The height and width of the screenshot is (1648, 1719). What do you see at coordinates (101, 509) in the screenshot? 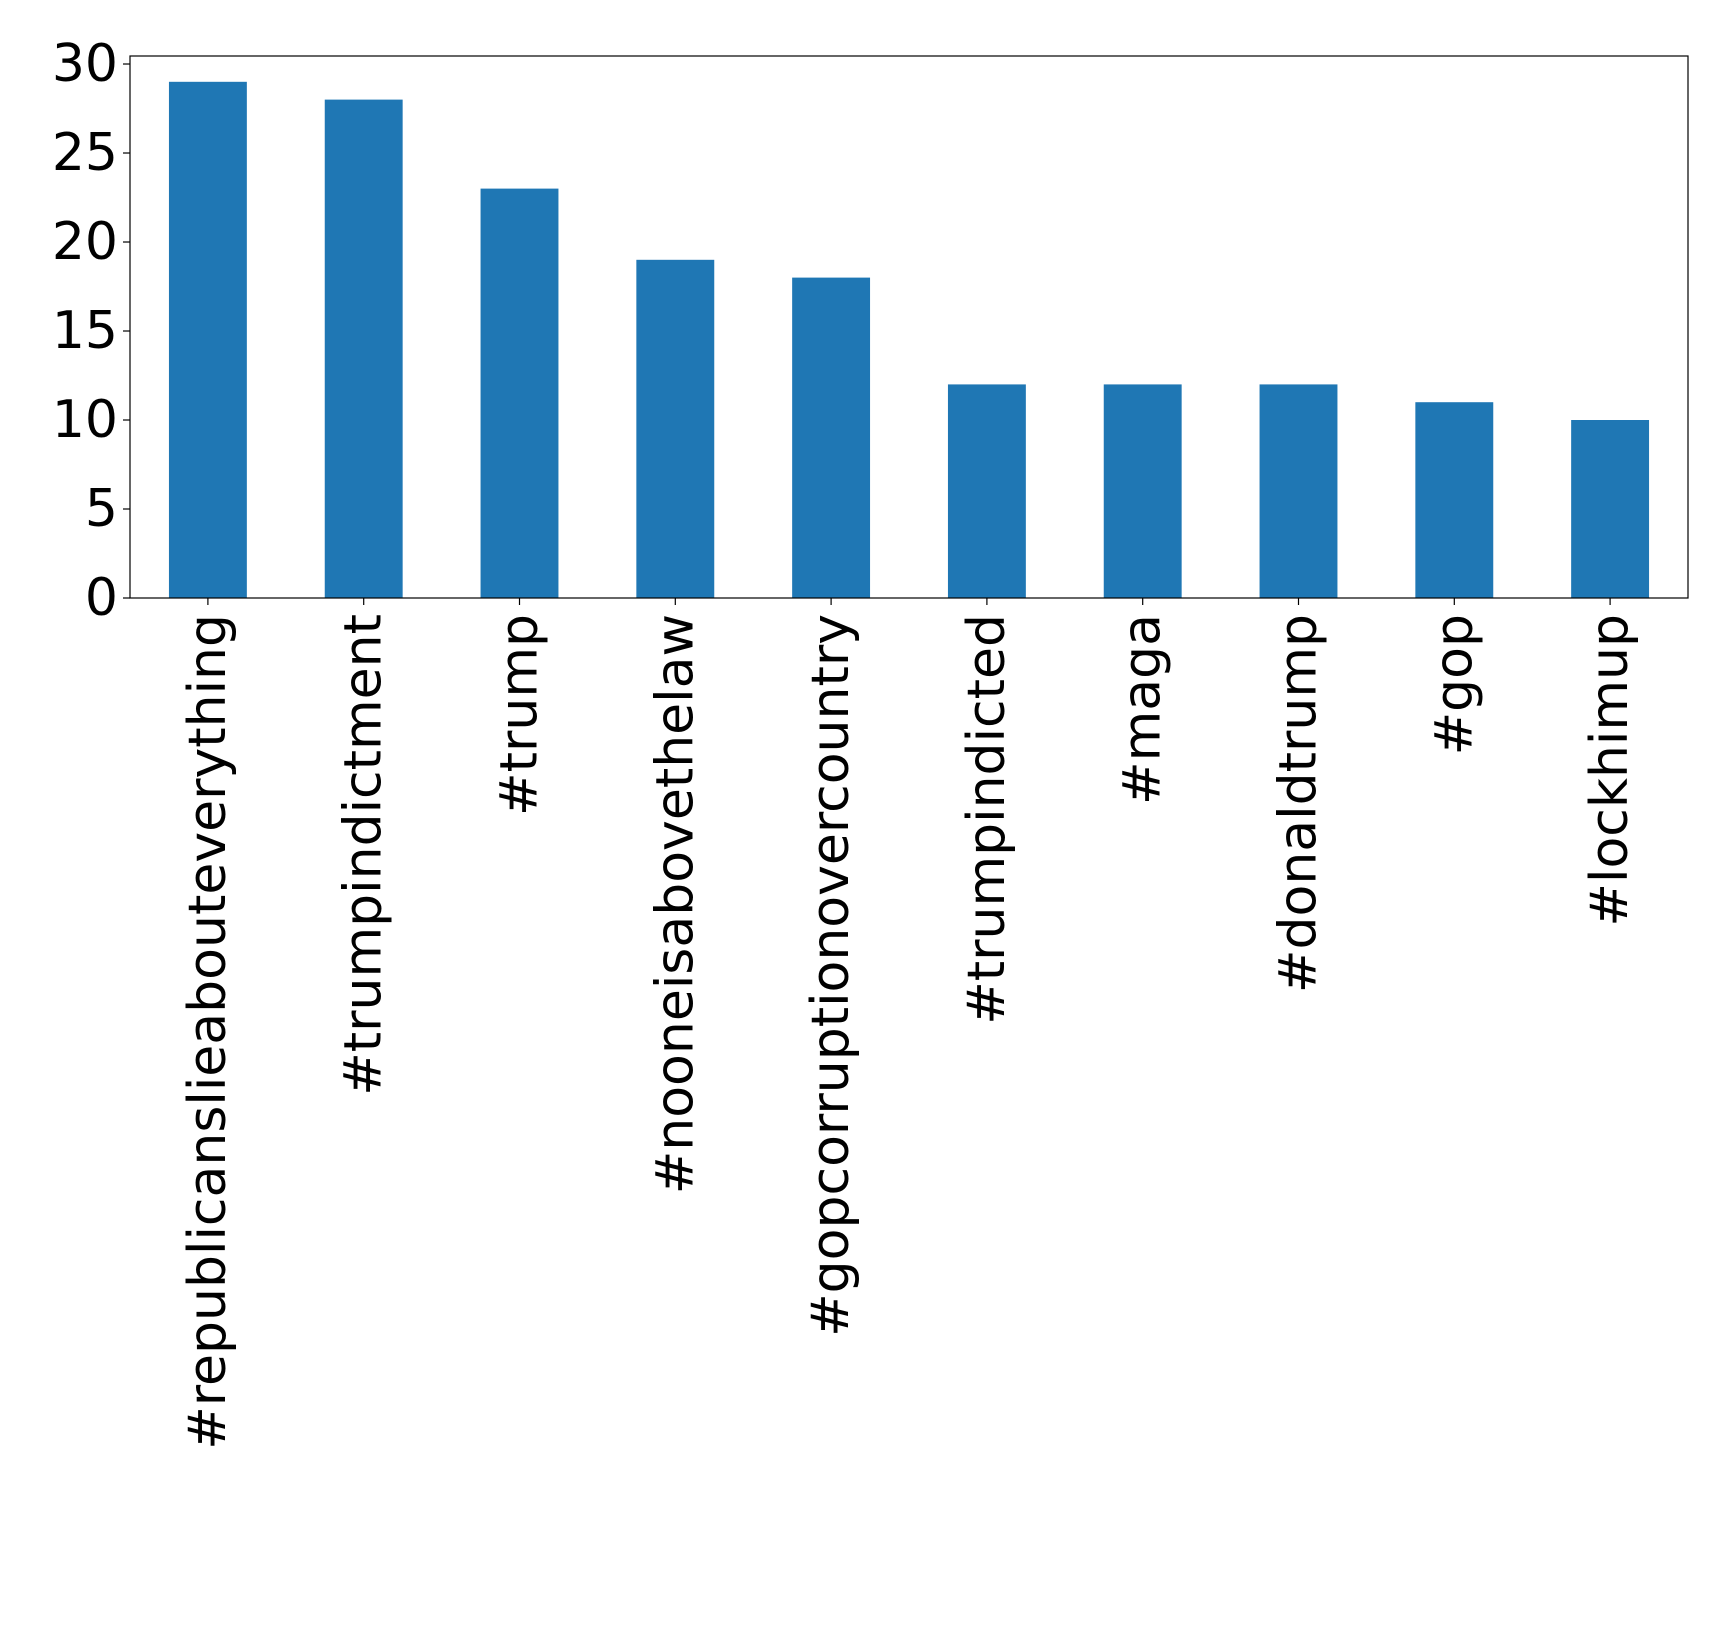
I see `y-tick-label: 5` at bounding box center [101, 509].